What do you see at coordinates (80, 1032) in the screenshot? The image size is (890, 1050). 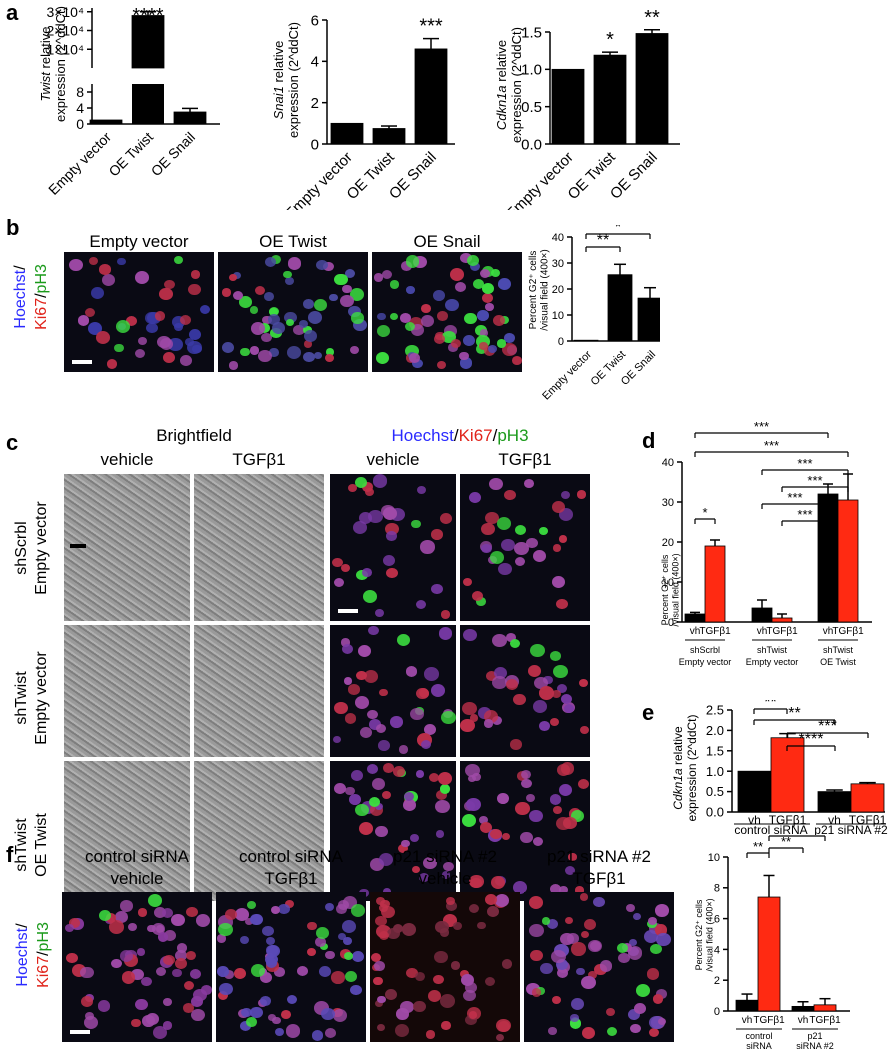 I see `scale-bar` at bounding box center [80, 1032].